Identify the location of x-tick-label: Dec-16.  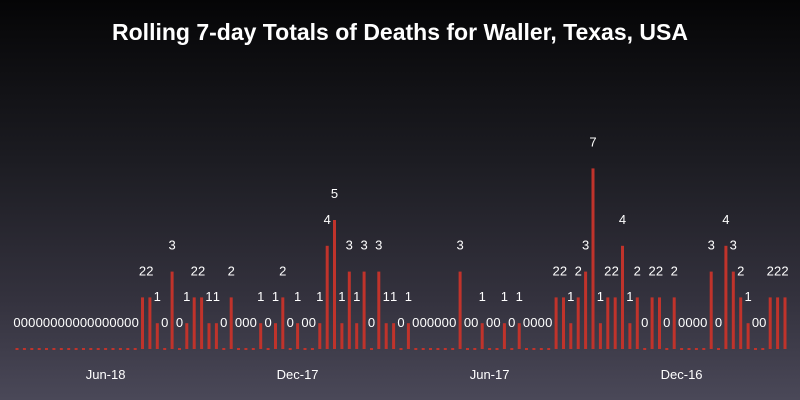
(682, 374).